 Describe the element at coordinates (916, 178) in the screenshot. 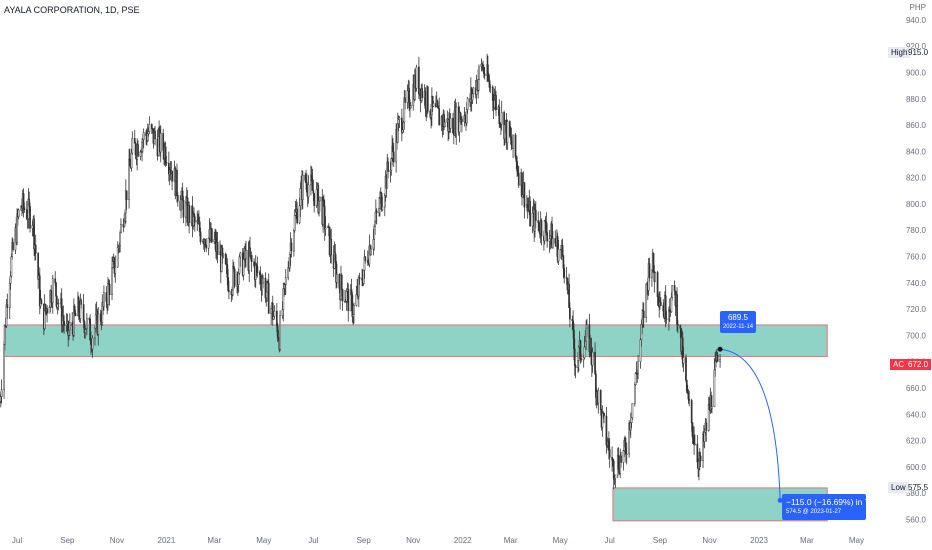

I see `y-tick-label: 820.0` at that location.